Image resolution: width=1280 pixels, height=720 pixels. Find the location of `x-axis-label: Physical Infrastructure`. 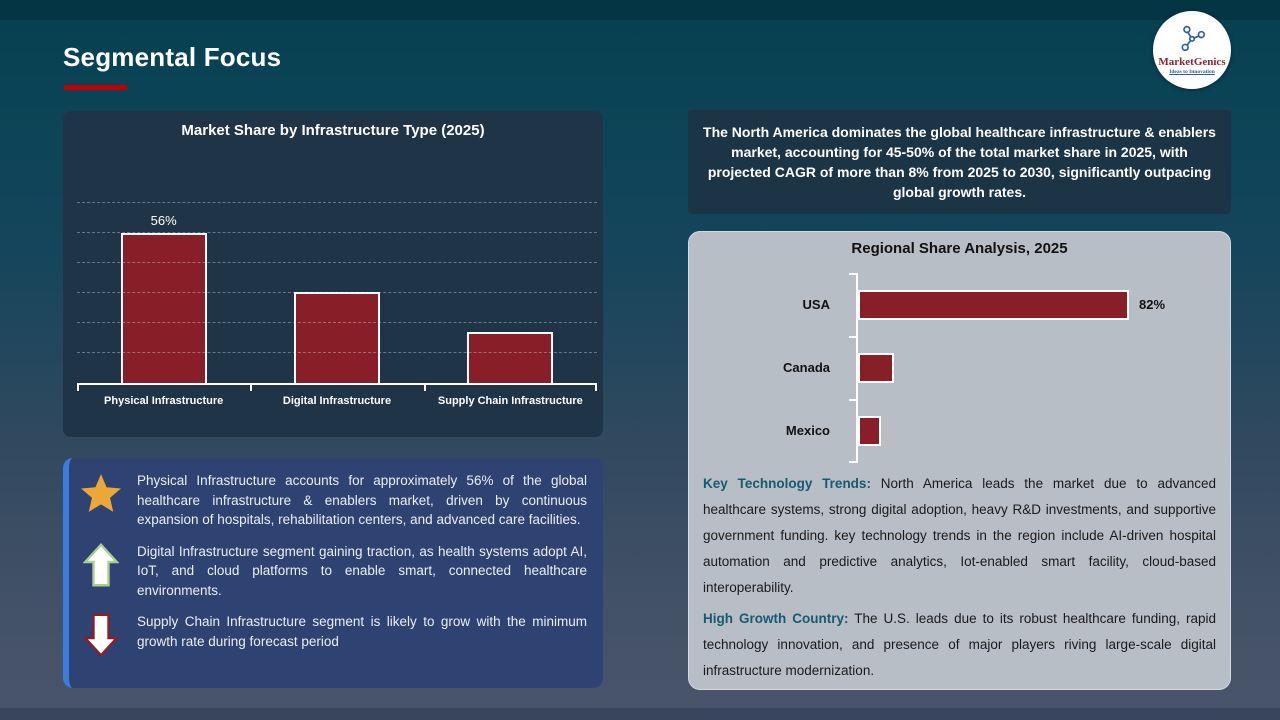

x-axis-label: Physical Infrastructure is located at coordinates (164, 401).